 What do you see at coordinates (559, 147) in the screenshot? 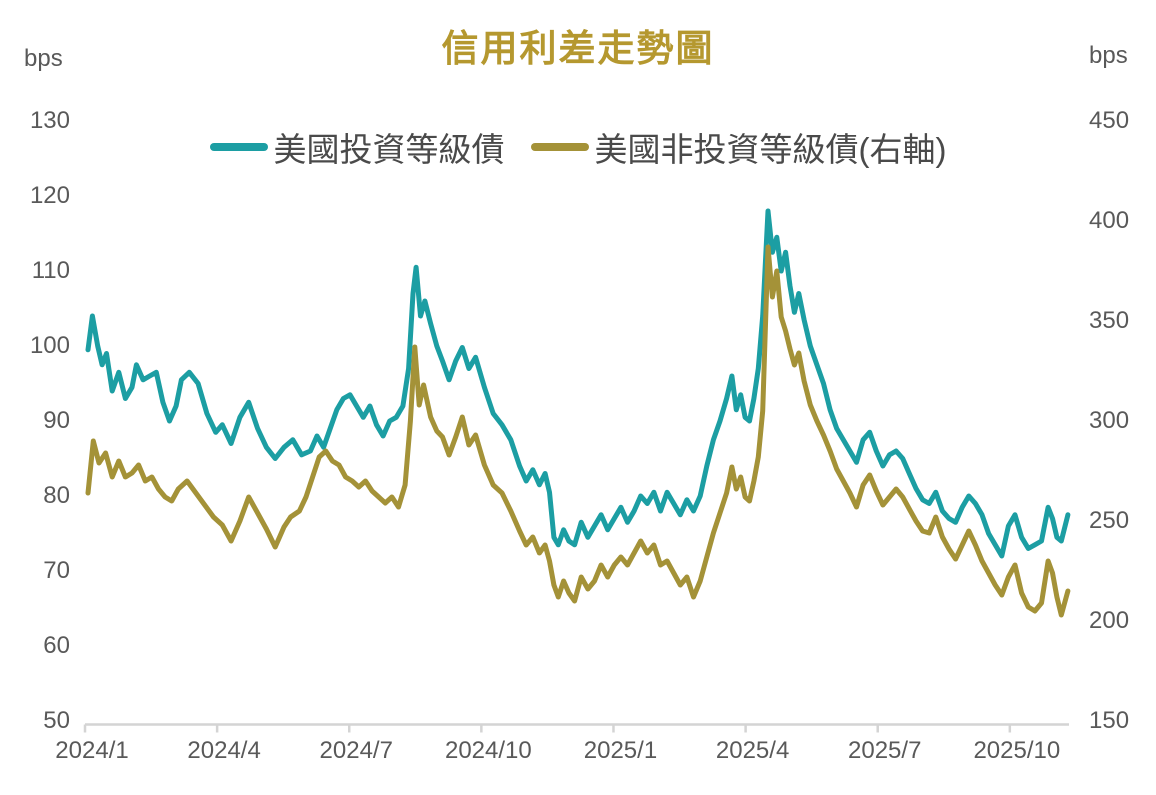
I see `legend-swatch-high-yield-icon` at bounding box center [559, 147].